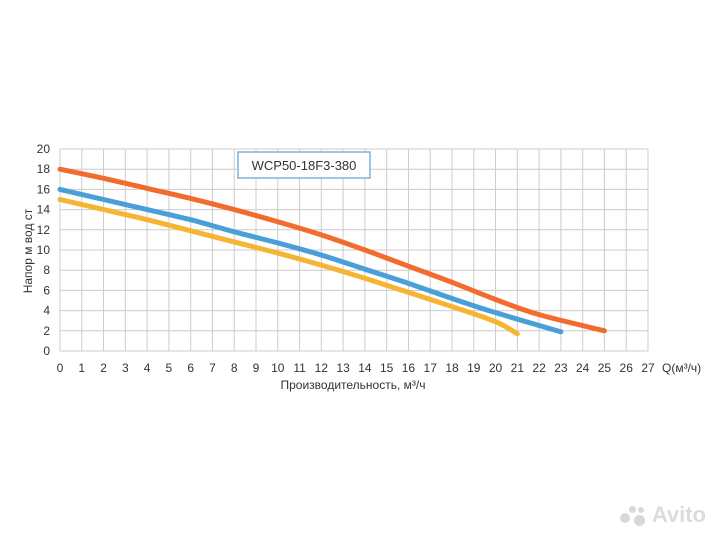  I want to click on x-tick-label: 7, so click(212, 368).